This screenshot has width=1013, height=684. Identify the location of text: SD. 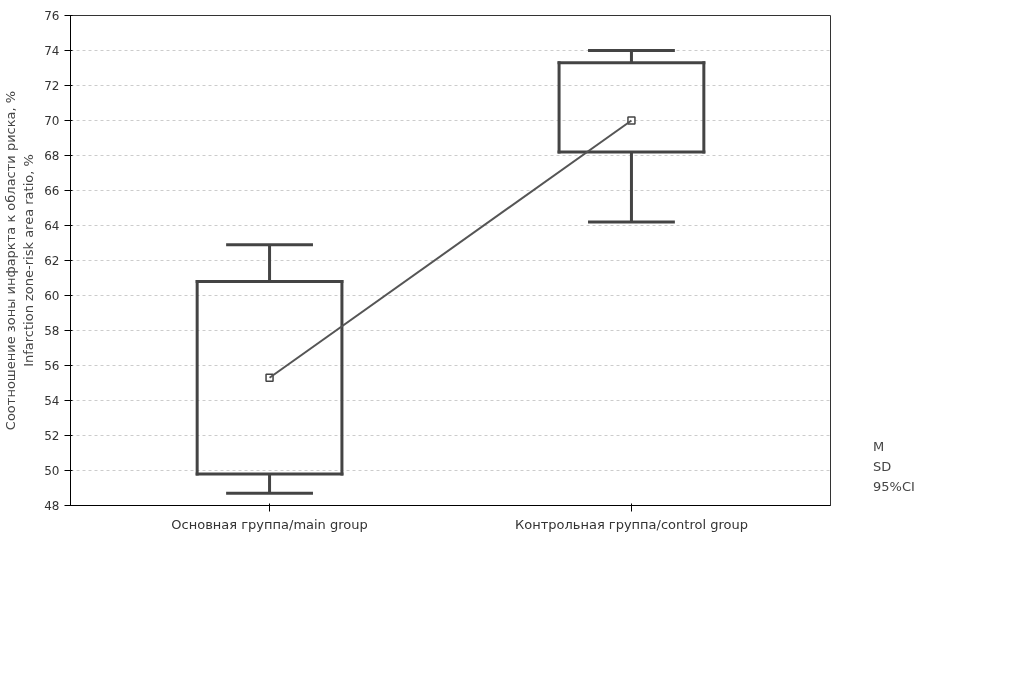
(883, 466).